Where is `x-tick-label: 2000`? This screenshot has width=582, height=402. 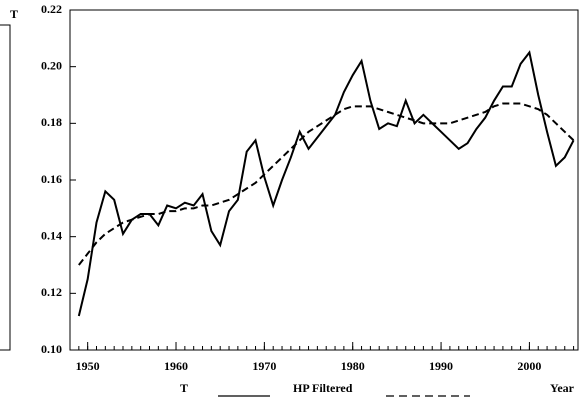 x-tick-label: 2000 is located at coordinates (529, 366).